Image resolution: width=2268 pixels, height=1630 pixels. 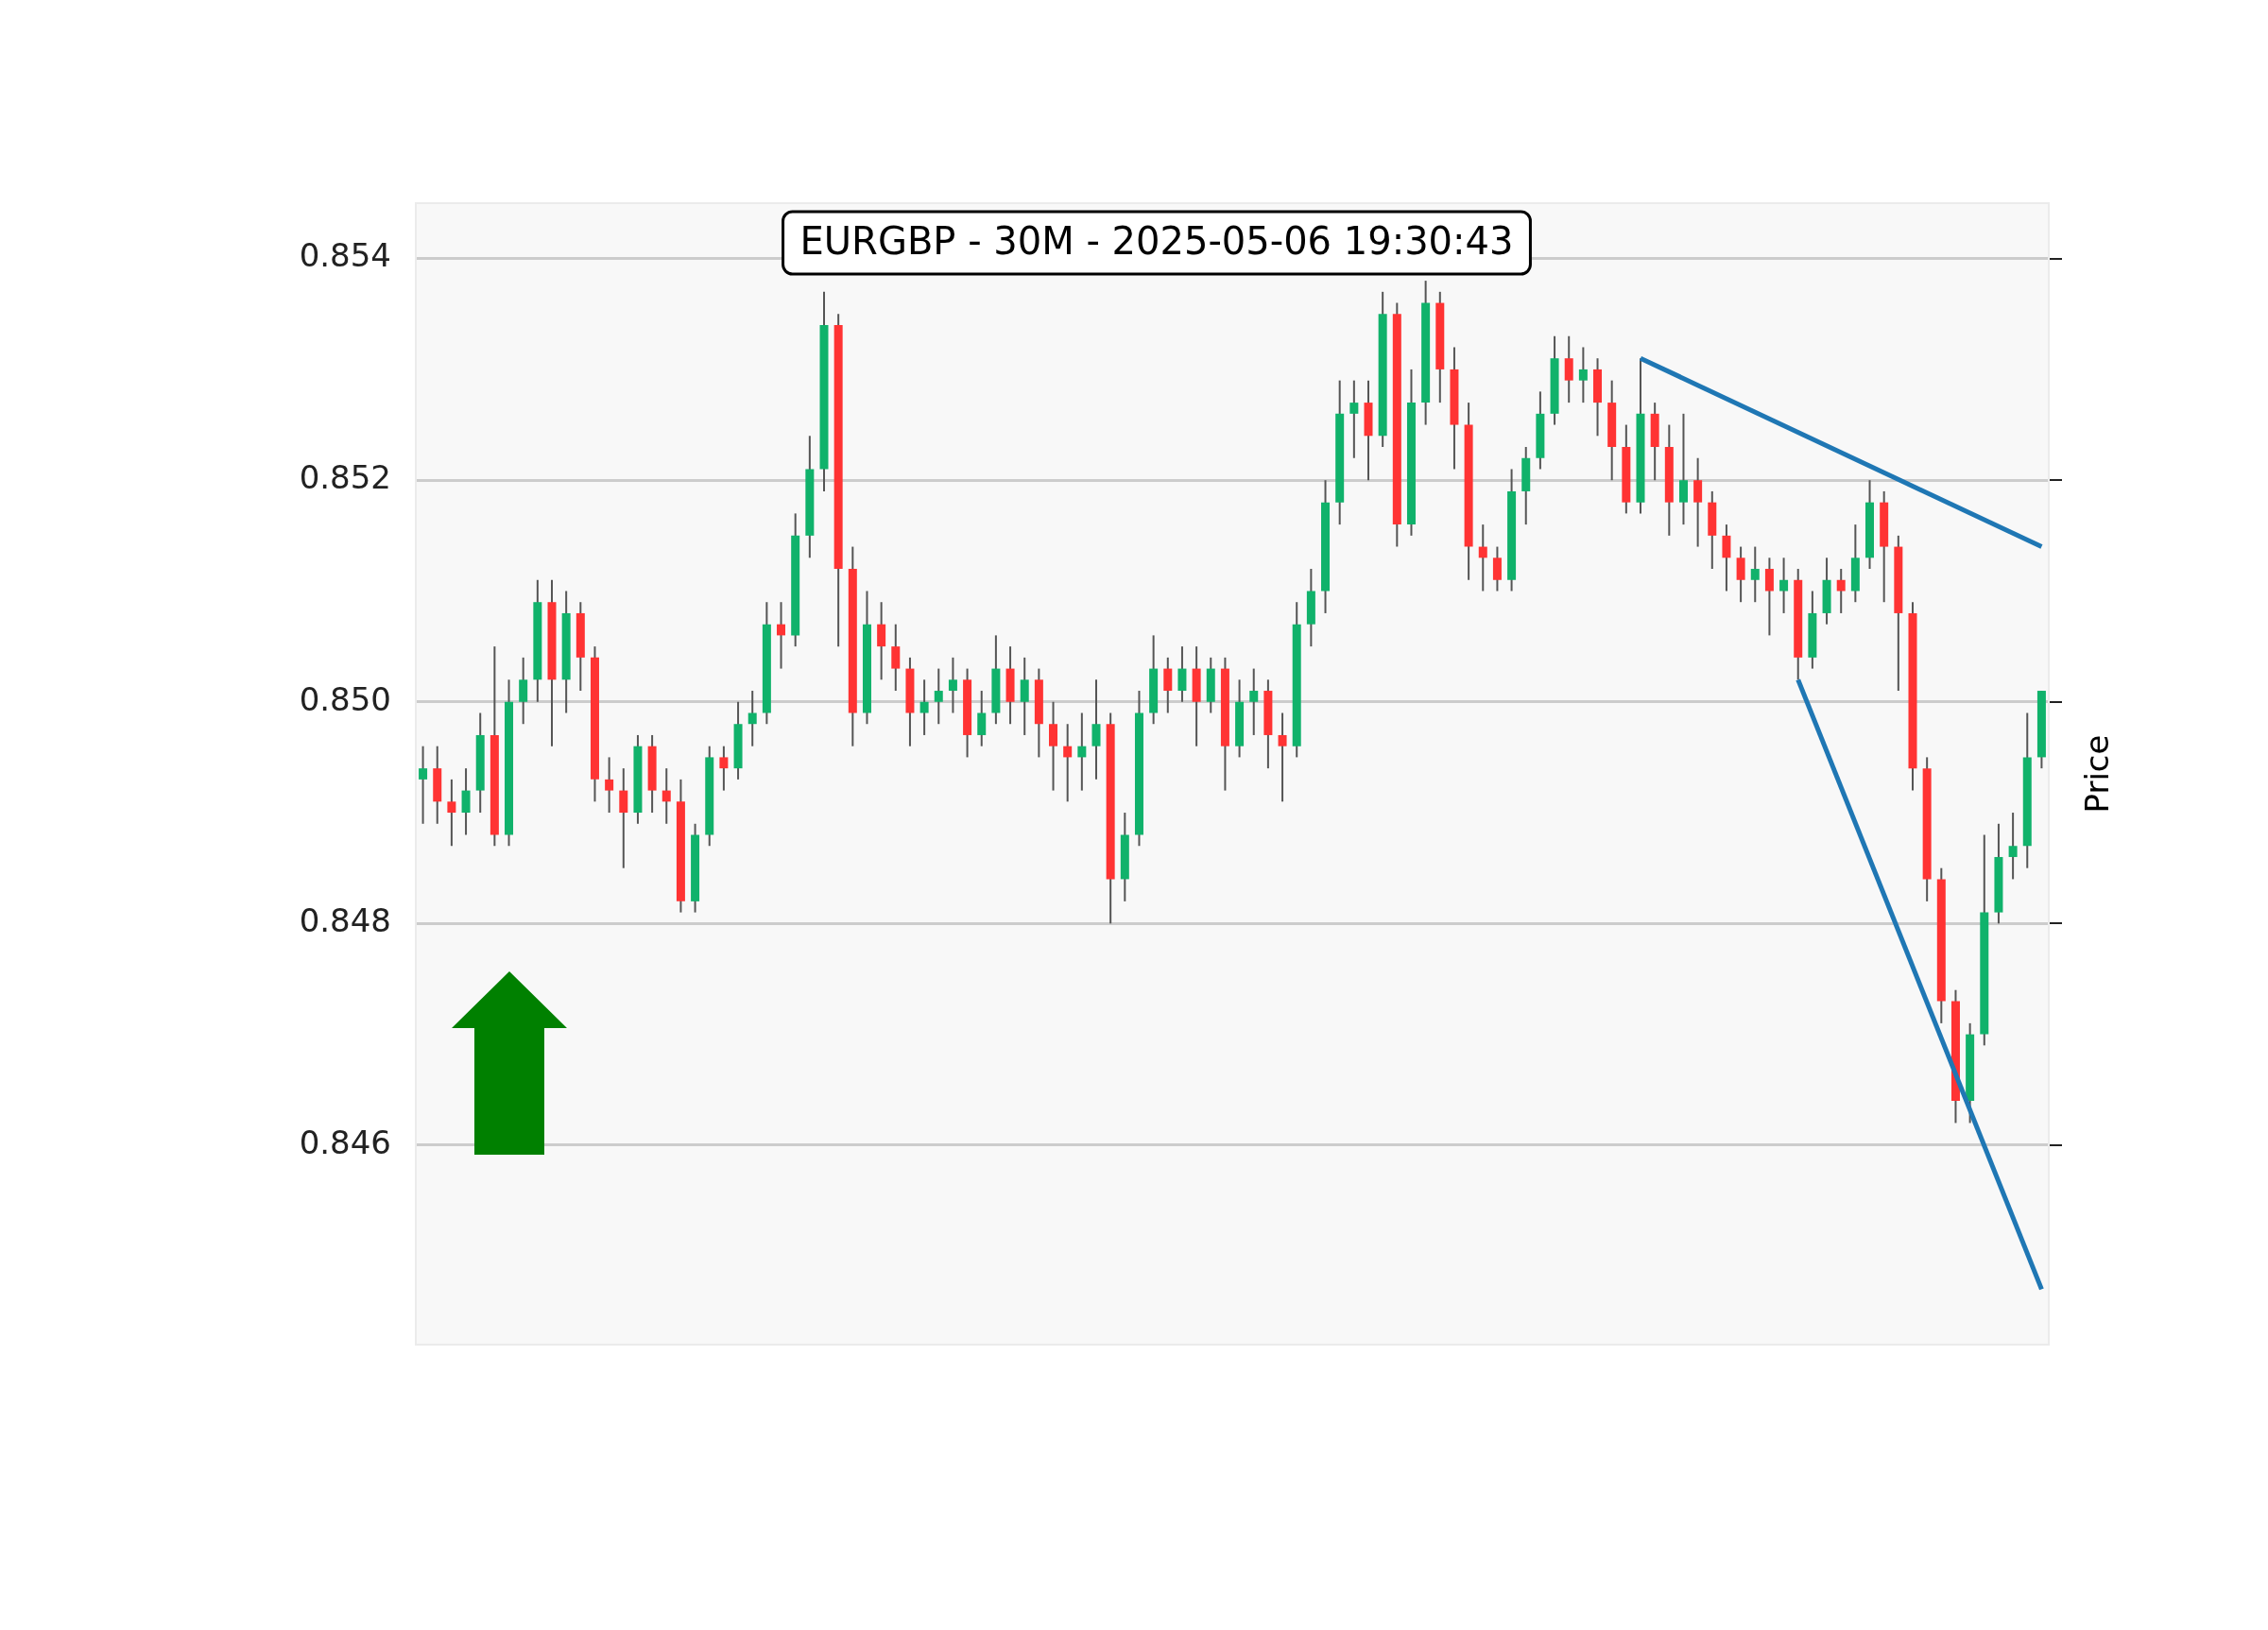 What do you see at coordinates (1156, 242) in the screenshot?
I see `text: EURGBP - 30M - 2025-05-06 19:30:43` at bounding box center [1156, 242].